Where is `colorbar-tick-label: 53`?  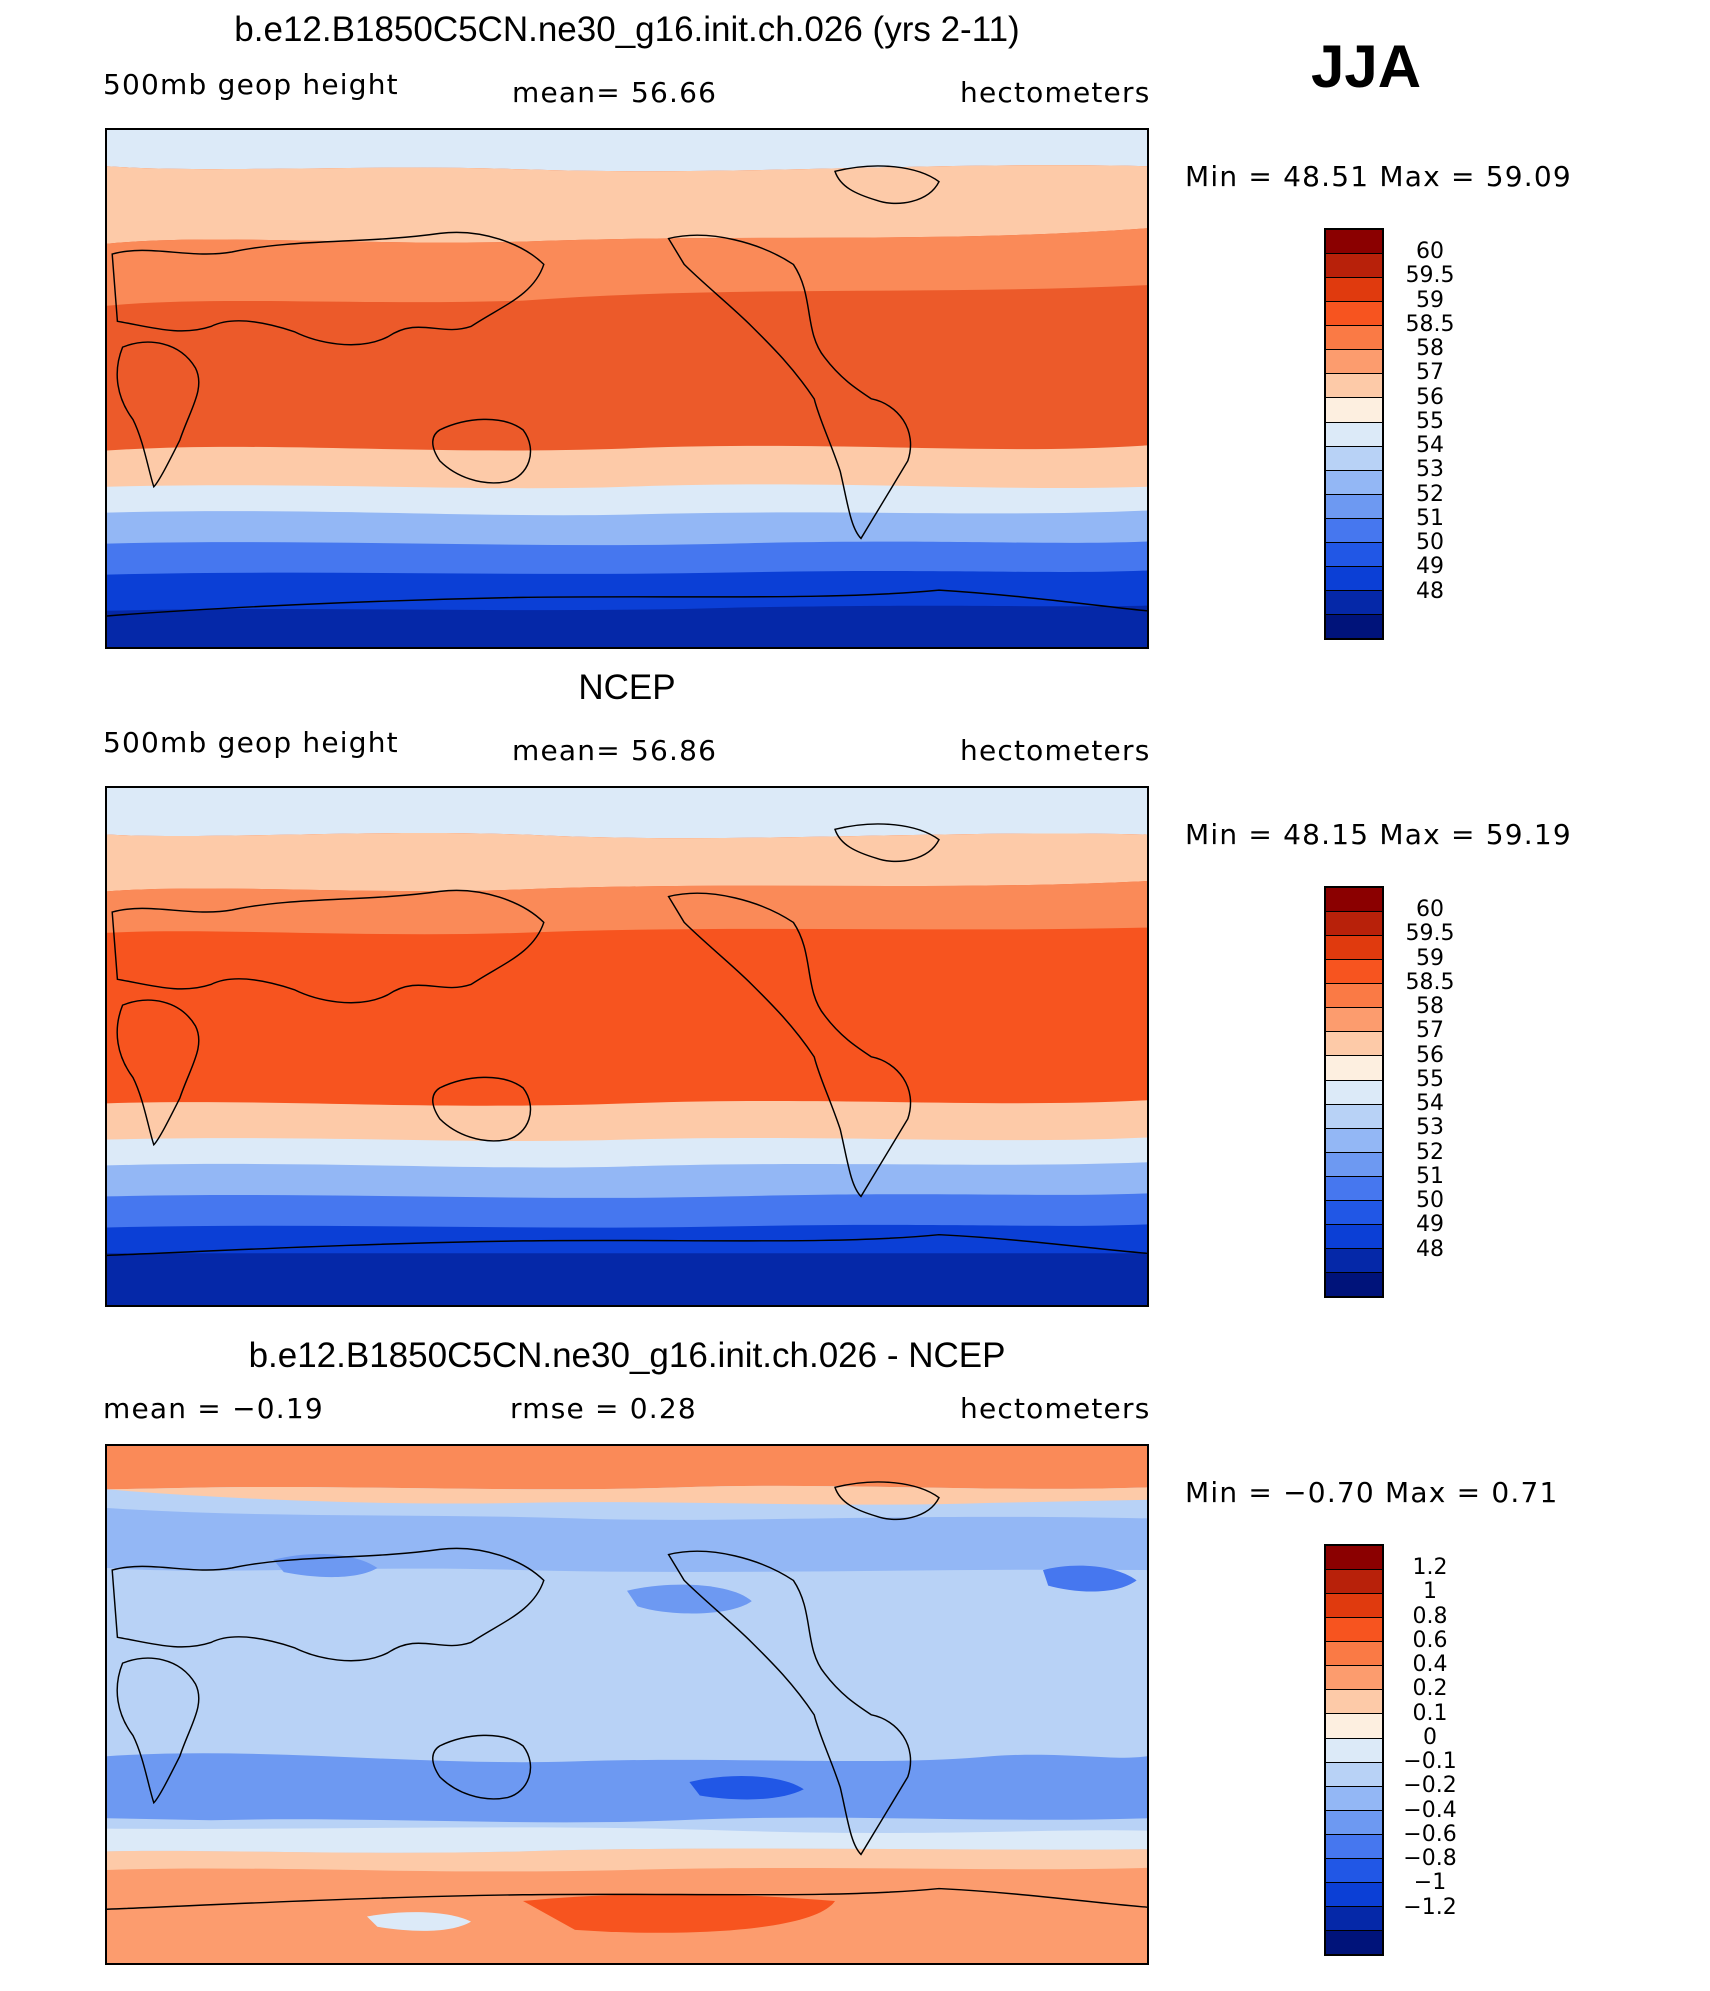
colorbar-tick-label: 53 is located at coordinates (1430, 1128).